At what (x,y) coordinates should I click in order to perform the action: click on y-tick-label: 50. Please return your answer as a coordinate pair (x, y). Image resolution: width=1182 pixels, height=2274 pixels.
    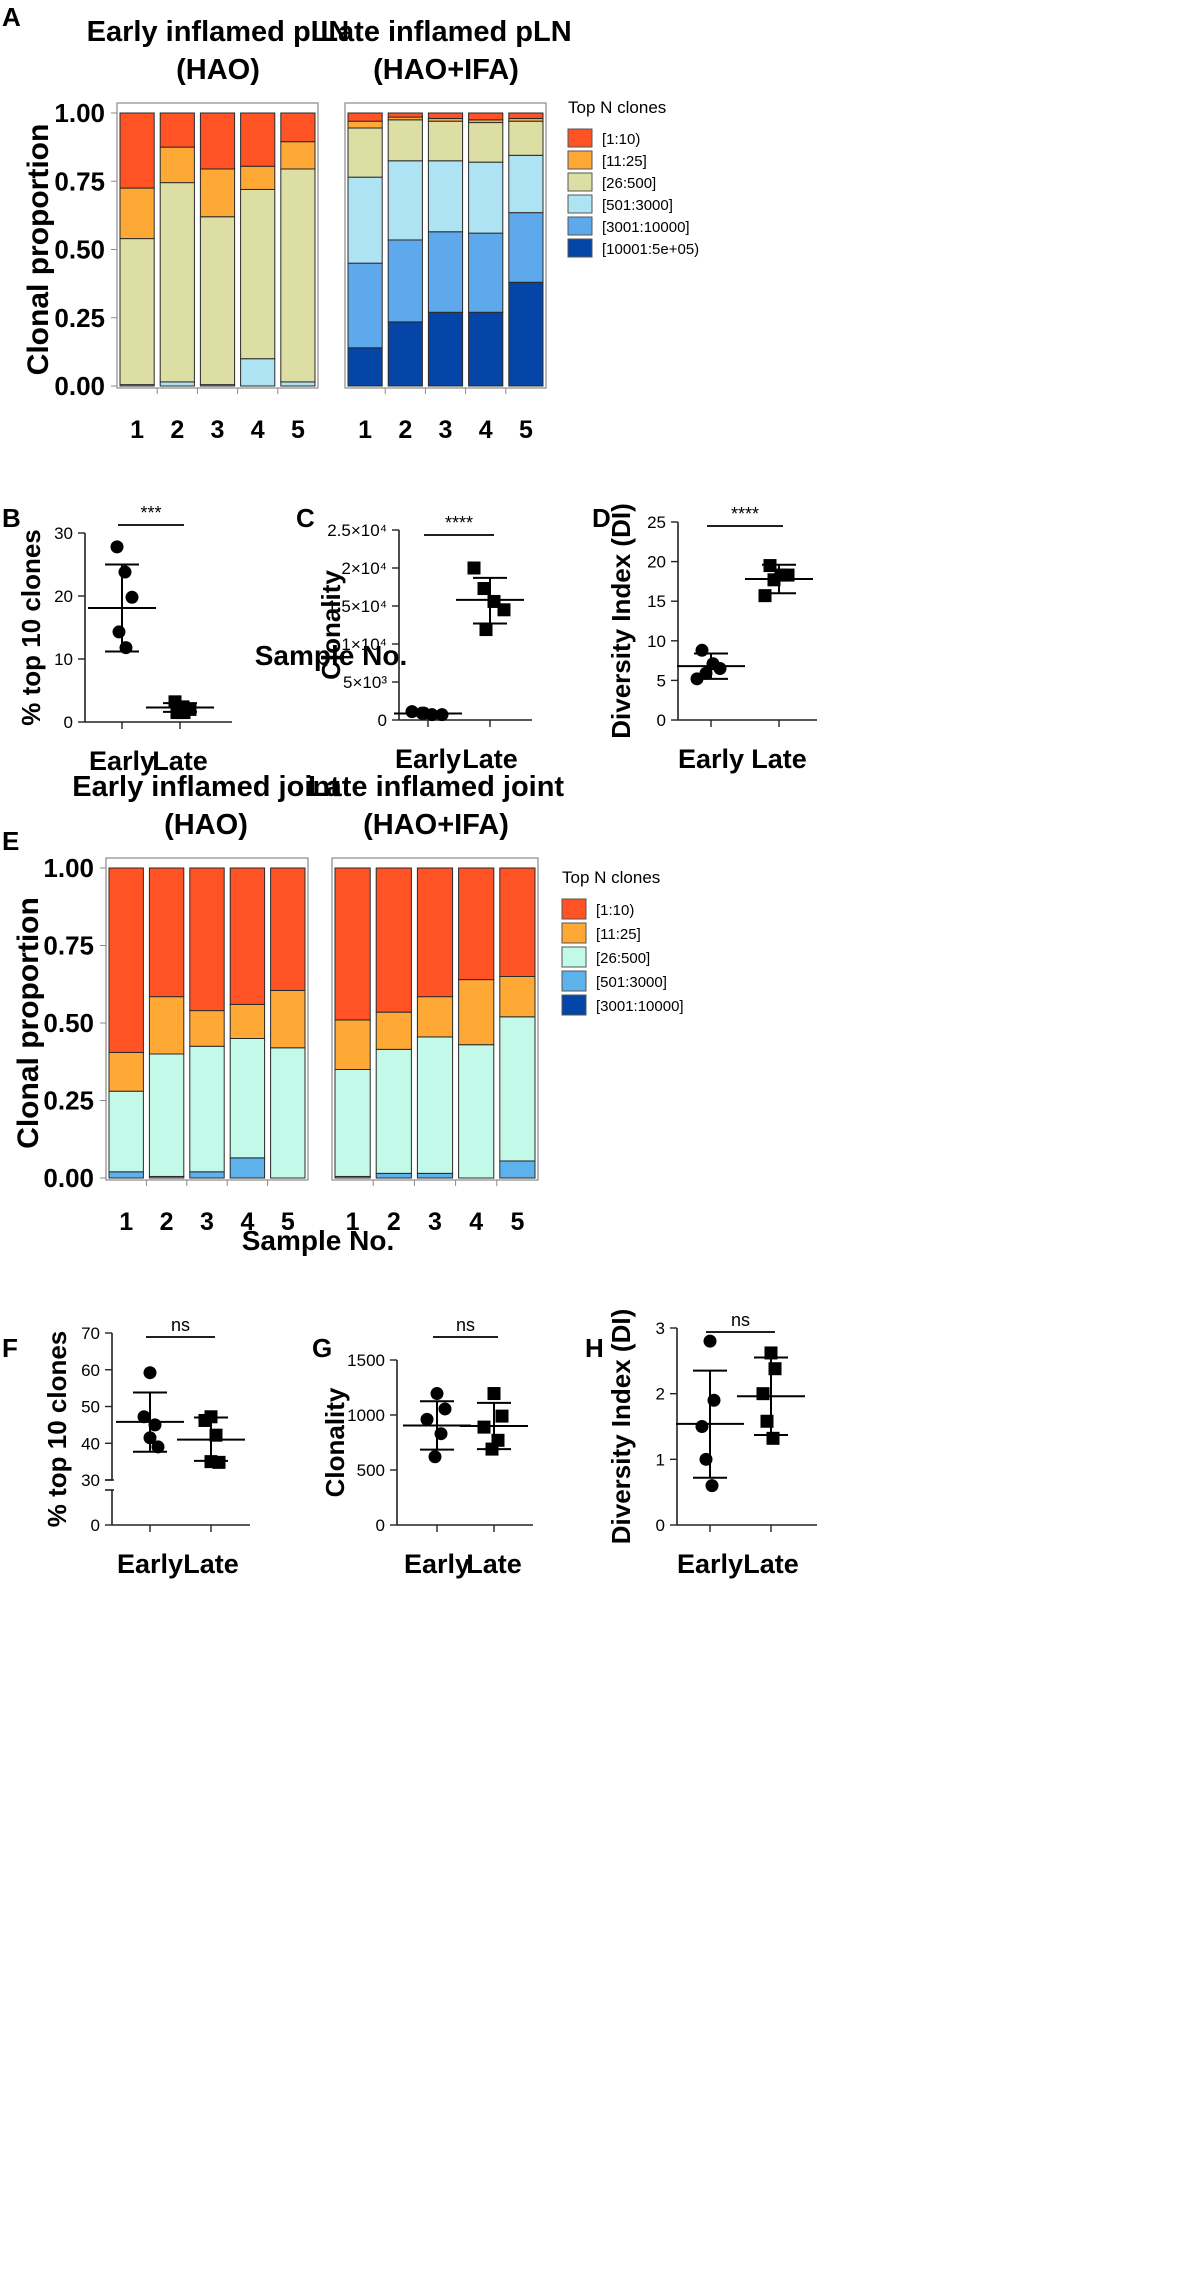
    Looking at the image, I should click on (90, 1407).